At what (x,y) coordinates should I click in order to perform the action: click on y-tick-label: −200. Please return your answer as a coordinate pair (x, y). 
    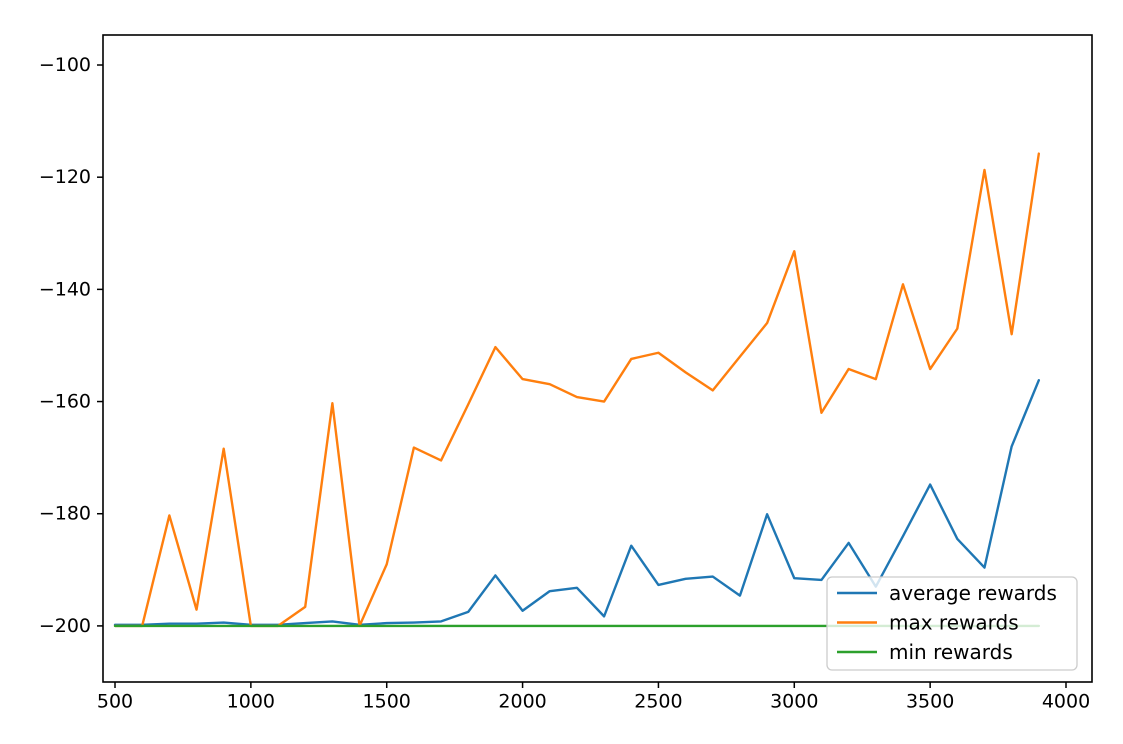
    Looking at the image, I should click on (65, 626).